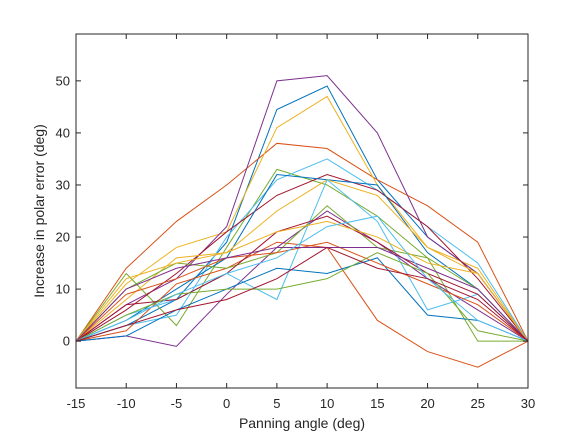 The image size is (583, 438). What do you see at coordinates (66, 341) in the screenshot?
I see `y-tick-label: 0` at bounding box center [66, 341].